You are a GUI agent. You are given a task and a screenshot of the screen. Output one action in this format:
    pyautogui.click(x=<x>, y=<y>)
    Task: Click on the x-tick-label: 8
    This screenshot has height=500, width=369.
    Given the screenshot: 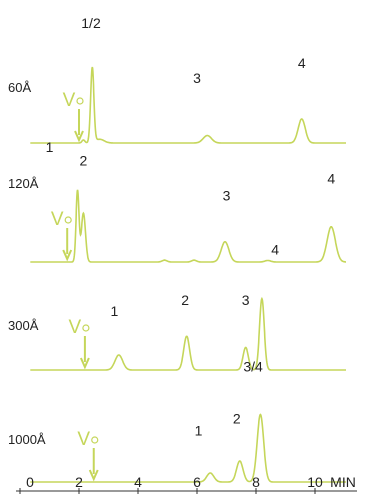 What is the action you would take?
    pyautogui.click(x=256, y=482)
    